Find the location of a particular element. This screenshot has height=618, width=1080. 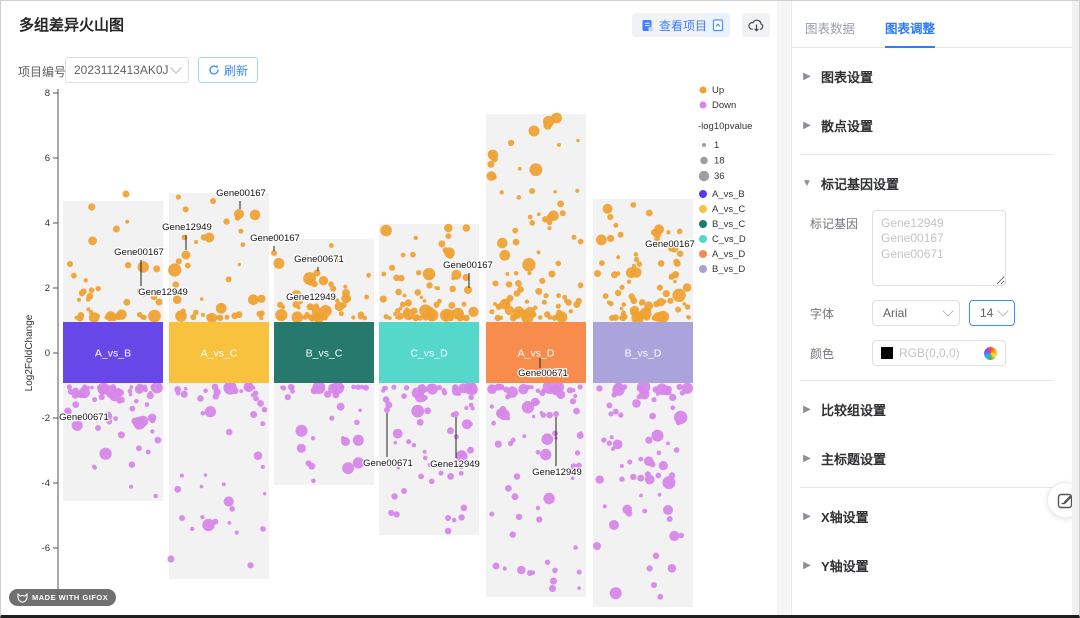

panel-section-Y轴设置: ▶ Y轴设置 is located at coordinates (926, 565).